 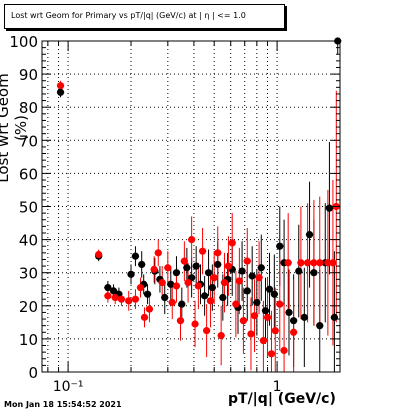 What do you see at coordinates (28, 274) in the screenshot?
I see `y-tick-label: 30` at bounding box center [28, 274].